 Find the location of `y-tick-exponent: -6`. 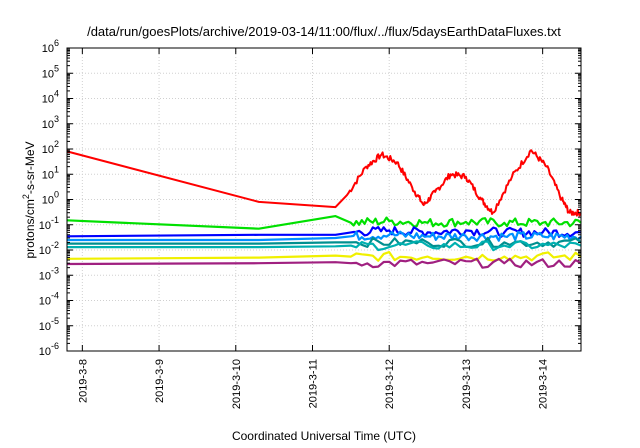

y-tick-exponent: -6 is located at coordinates (55, 346).